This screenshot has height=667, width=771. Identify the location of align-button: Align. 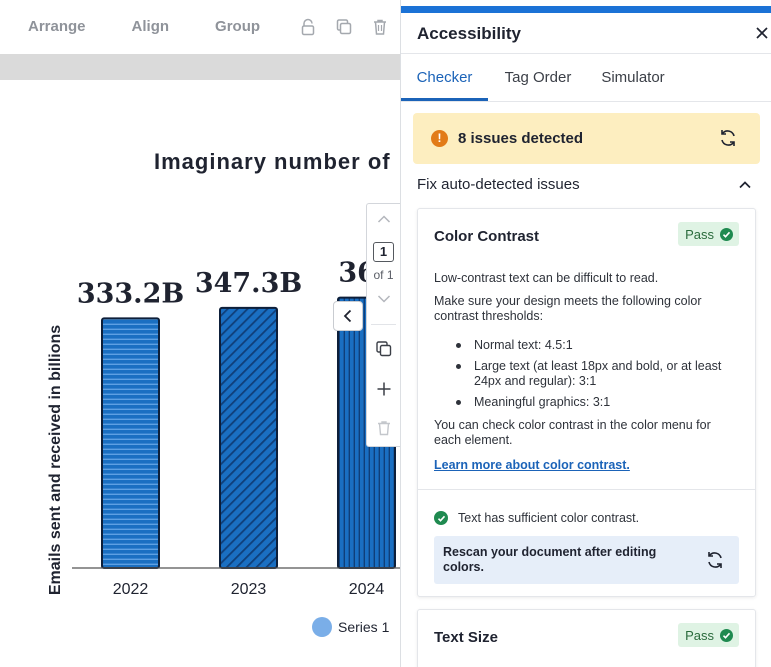
(150, 26).